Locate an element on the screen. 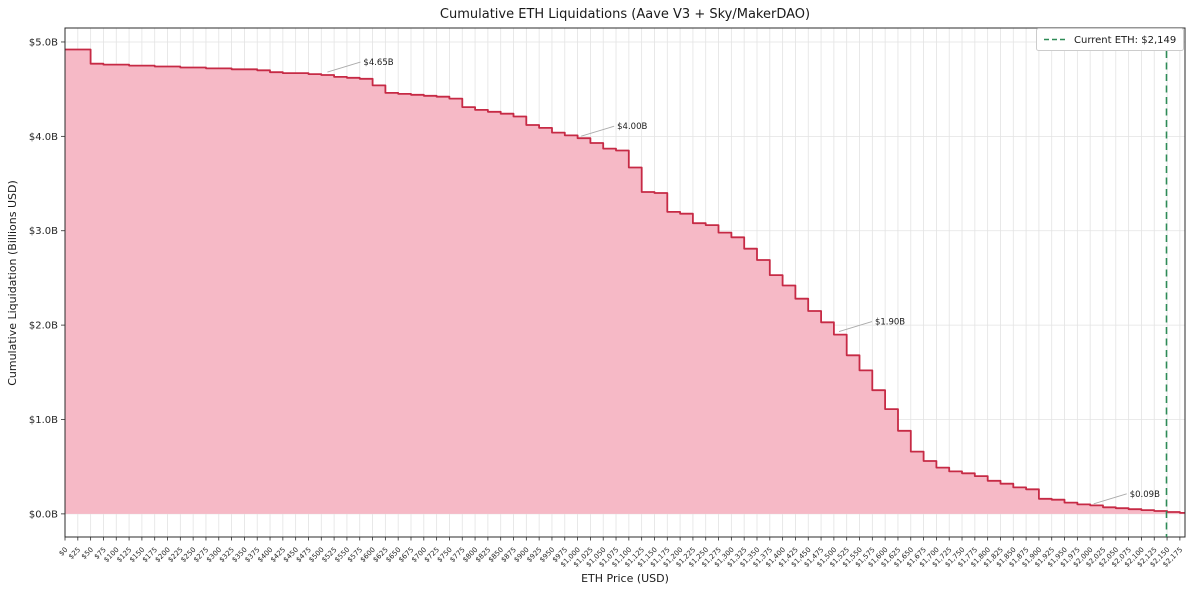 The height and width of the screenshot is (600, 1200). y-tick-label: $4.0B is located at coordinates (43, 137).